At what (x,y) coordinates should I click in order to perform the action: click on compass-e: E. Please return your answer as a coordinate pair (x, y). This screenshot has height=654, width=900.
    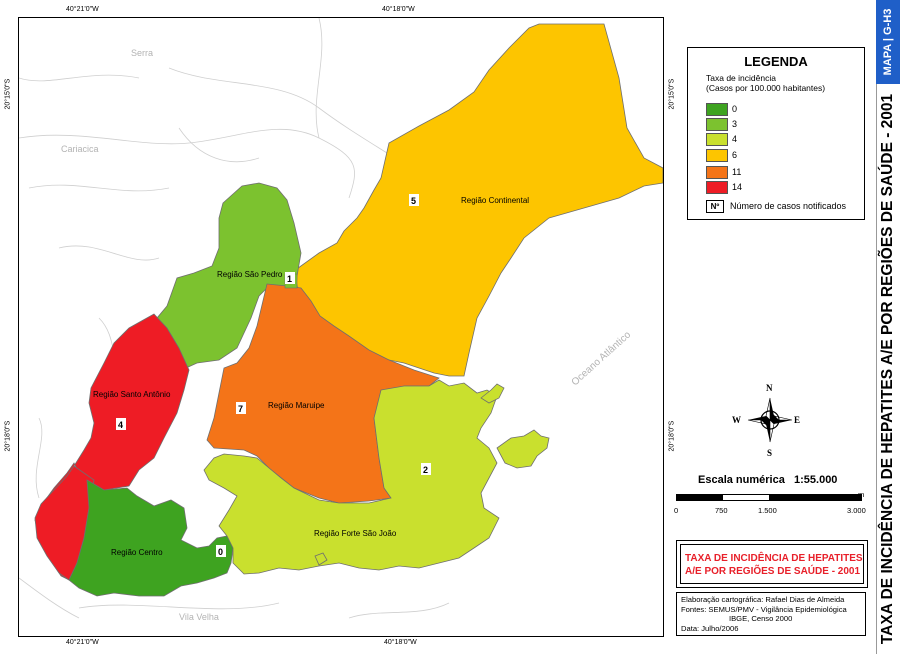
    Looking at the image, I should click on (797, 420).